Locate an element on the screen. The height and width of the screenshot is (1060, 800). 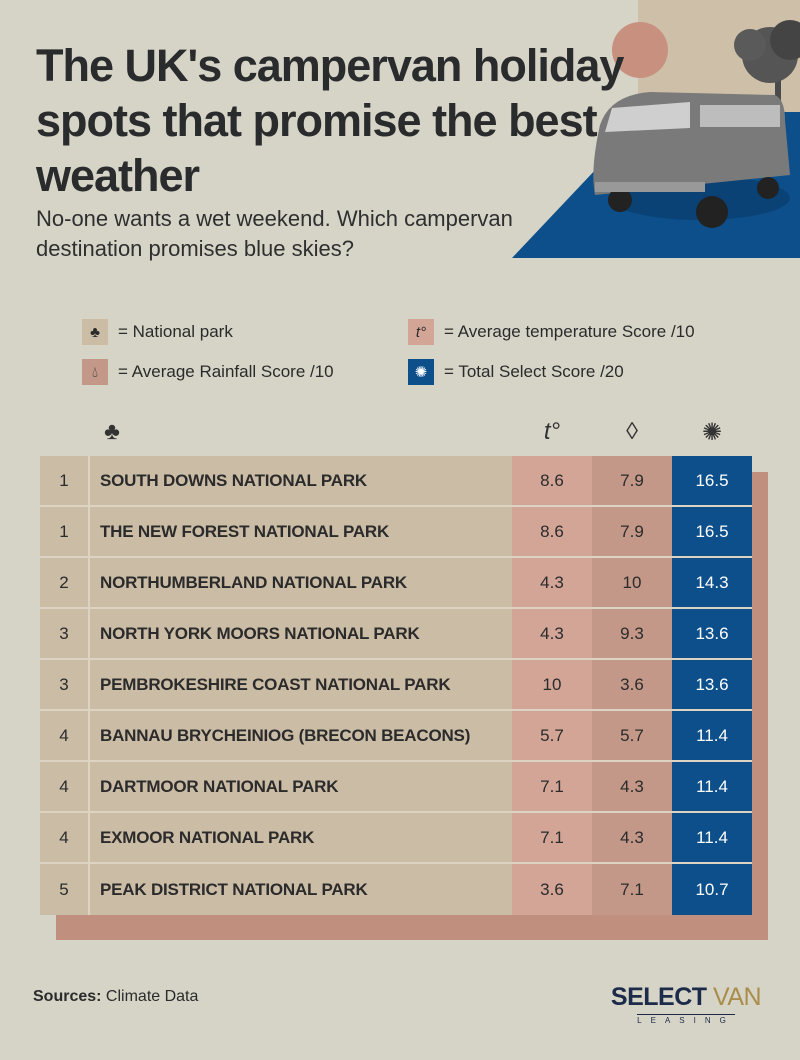
table-row: 1 The New Forest National Park 8.6 7.9 16.5 is located at coordinates (396, 532).